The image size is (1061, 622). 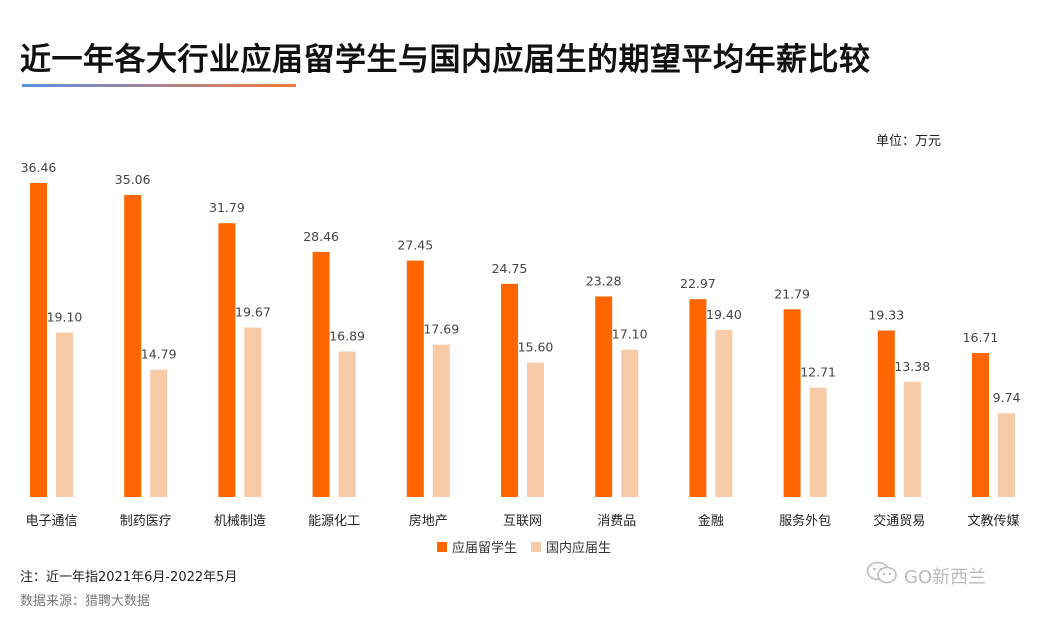 I want to click on legend-item-series-1: 应届留学生, so click(x=477, y=546).